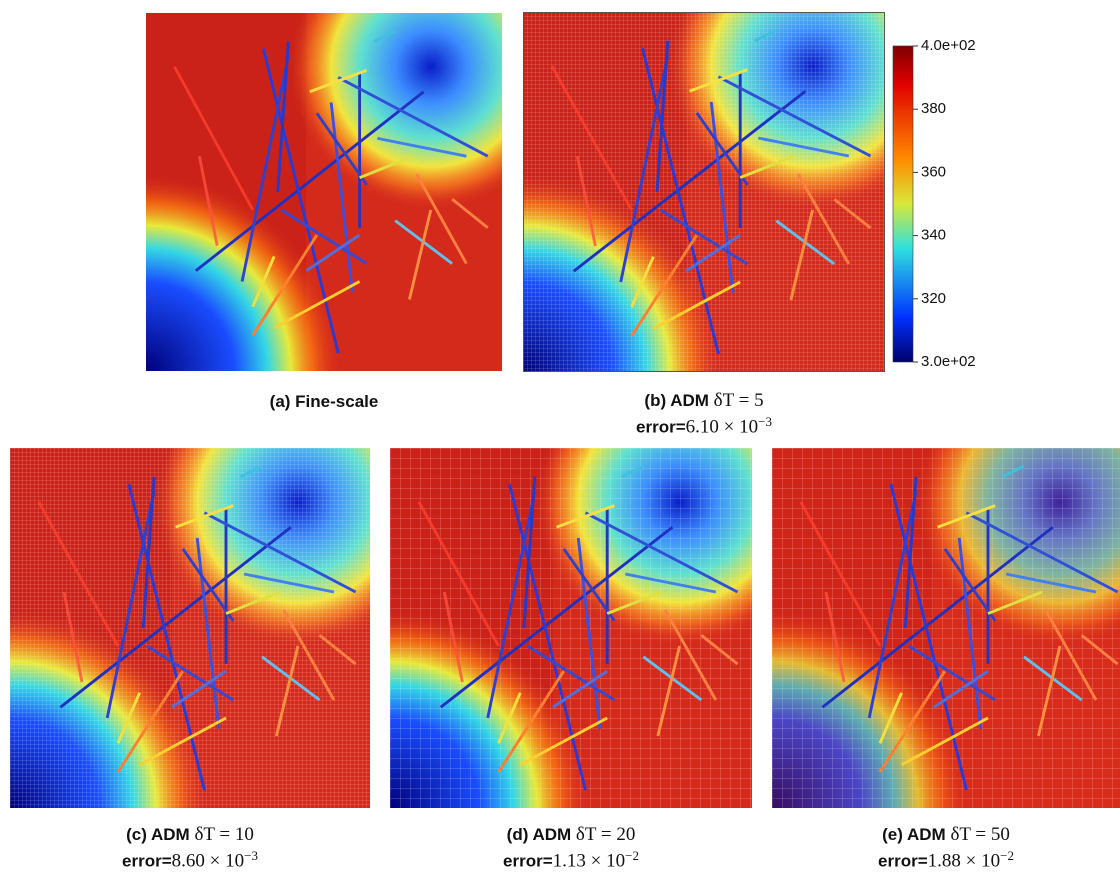 The image size is (1120, 877). I want to click on colorbar-tick-label: 320, so click(933, 298).